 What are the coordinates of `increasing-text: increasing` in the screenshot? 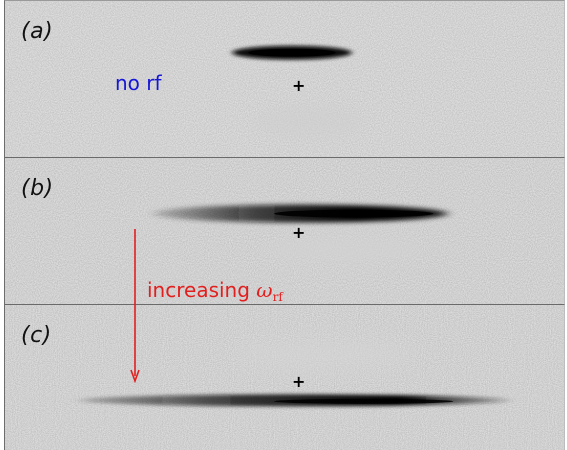 It's located at (202, 290).